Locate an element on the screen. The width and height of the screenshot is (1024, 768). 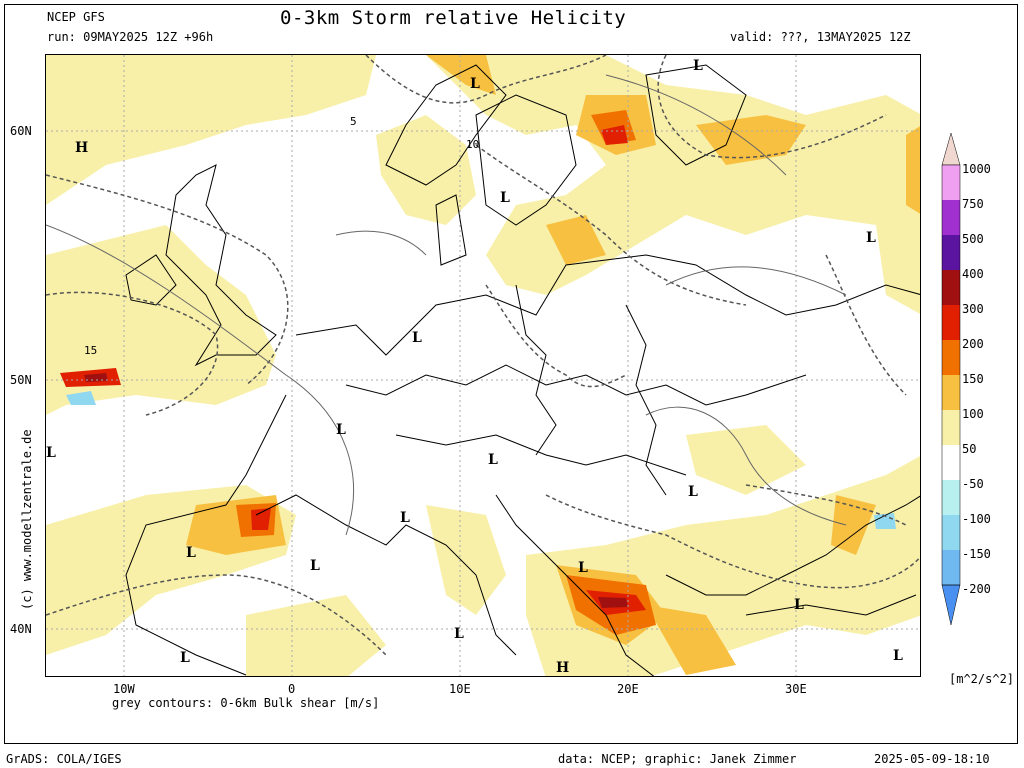
colorbar-label: -100 is located at coordinates (976, 519).